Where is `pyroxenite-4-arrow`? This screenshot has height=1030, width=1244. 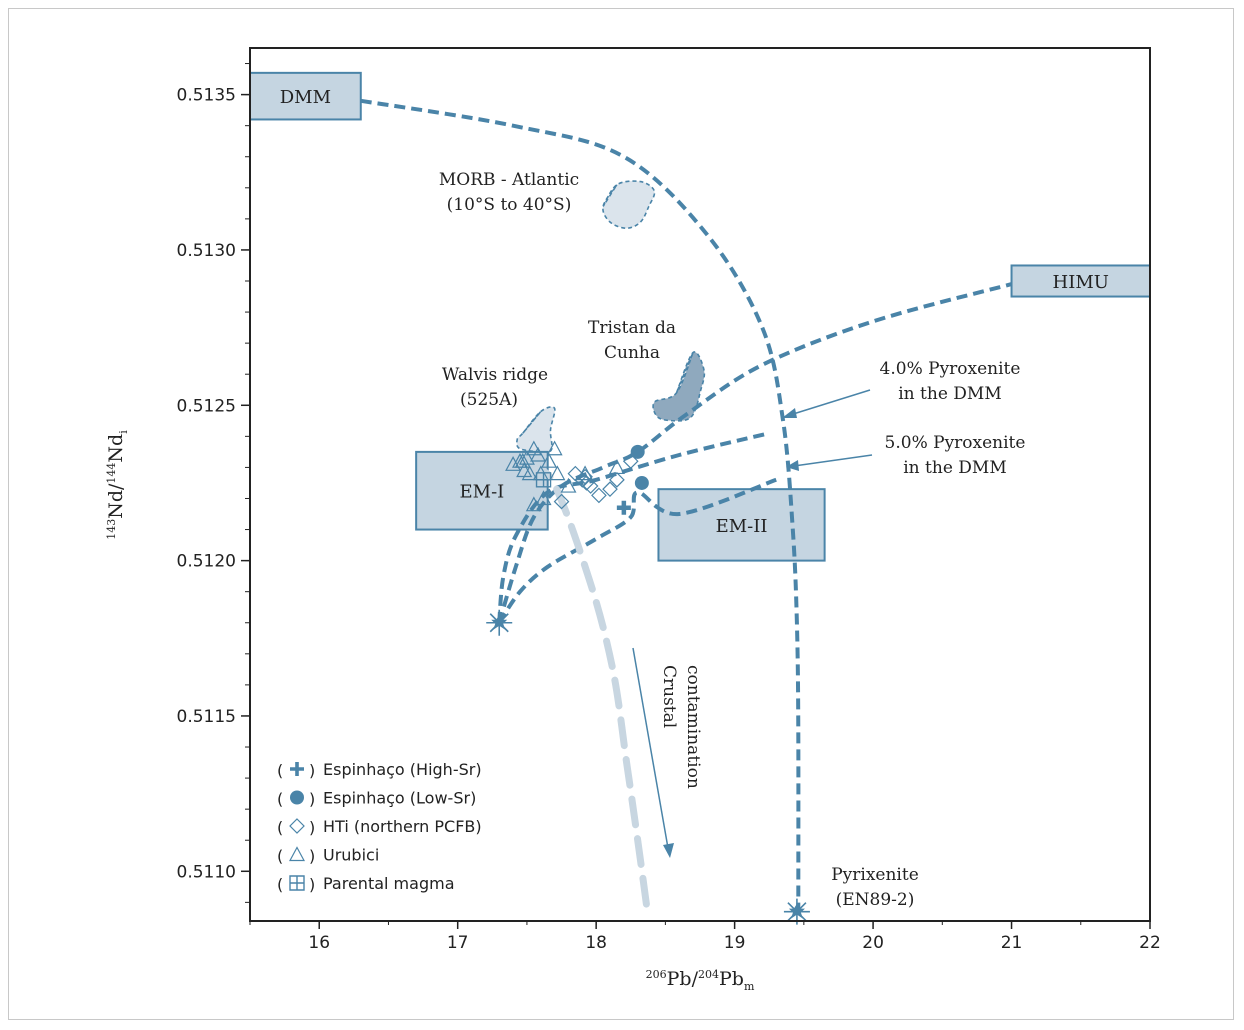
pyroxenite-4-arrow is located at coordinates (830, 402).